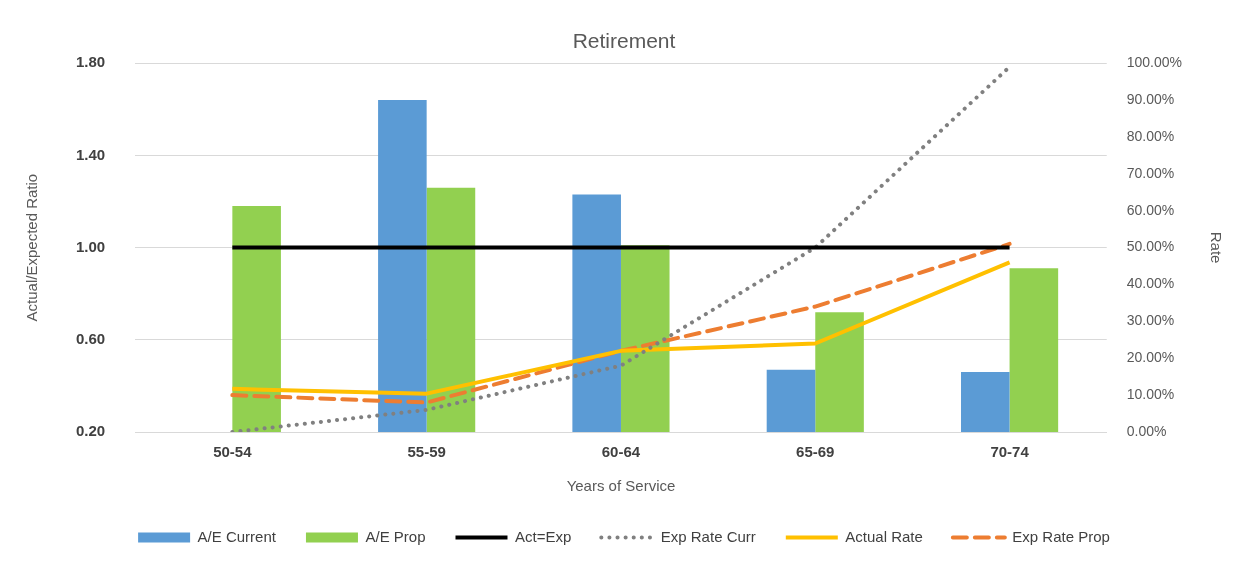 This screenshot has height=565, width=1248. What do you see at coordinates (708, 536) in the screenshot?
I see `legend-label: Exp Rate Curr` at bounding box center [708, 536].